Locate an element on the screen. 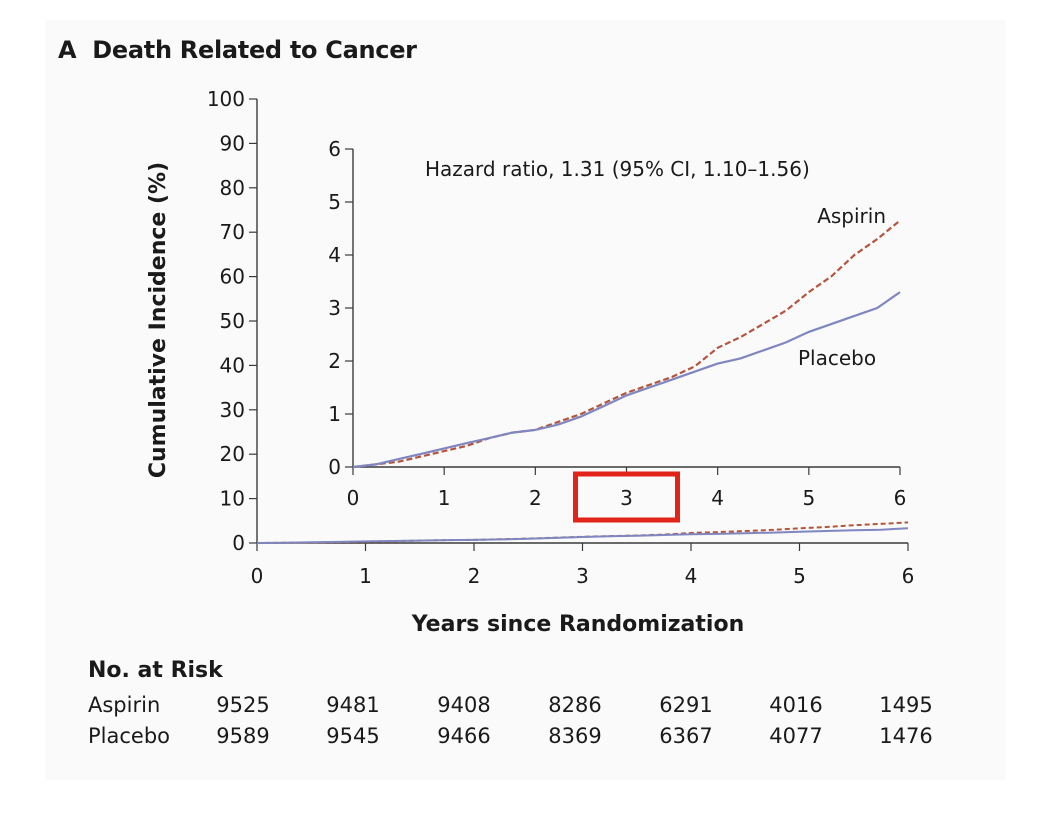 The height and width of the screenshot is (816, 1052). legend-label-placebo: Placebo is located at coordinates (837, 358).